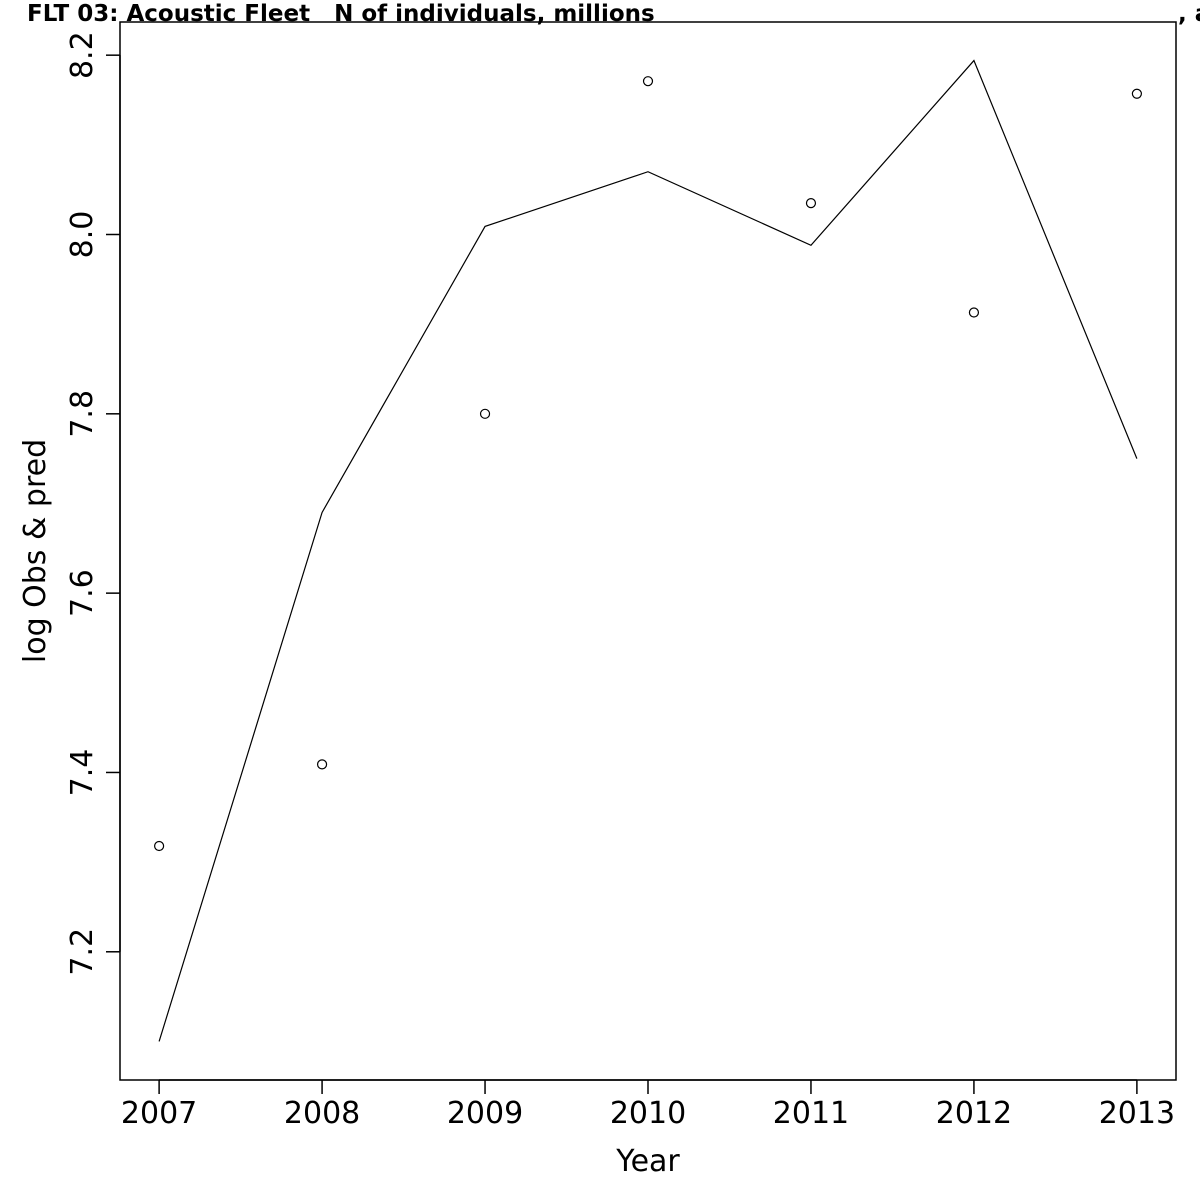  Describe the element at coordinates (82, 235) in the screenshot. I see `y-tick-label: 8.0` at that location.